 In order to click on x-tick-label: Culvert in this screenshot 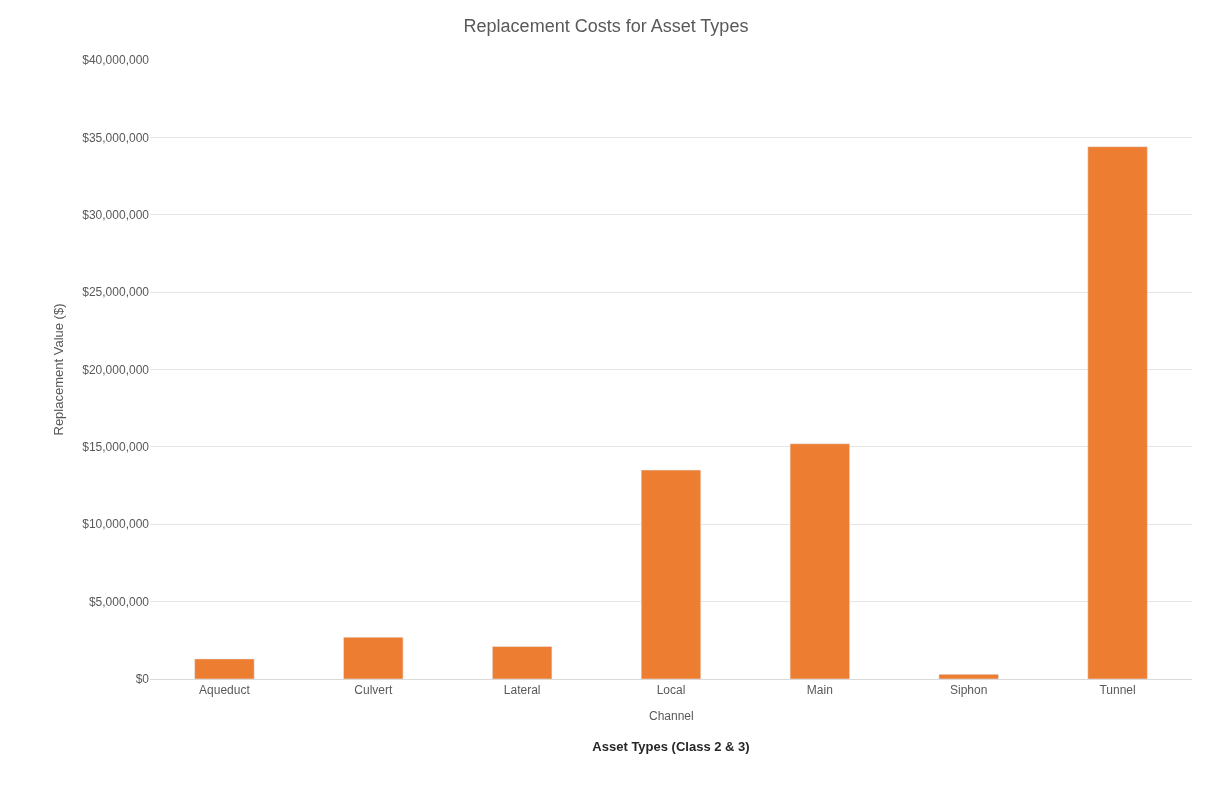, I will do `click(373, 690)`.